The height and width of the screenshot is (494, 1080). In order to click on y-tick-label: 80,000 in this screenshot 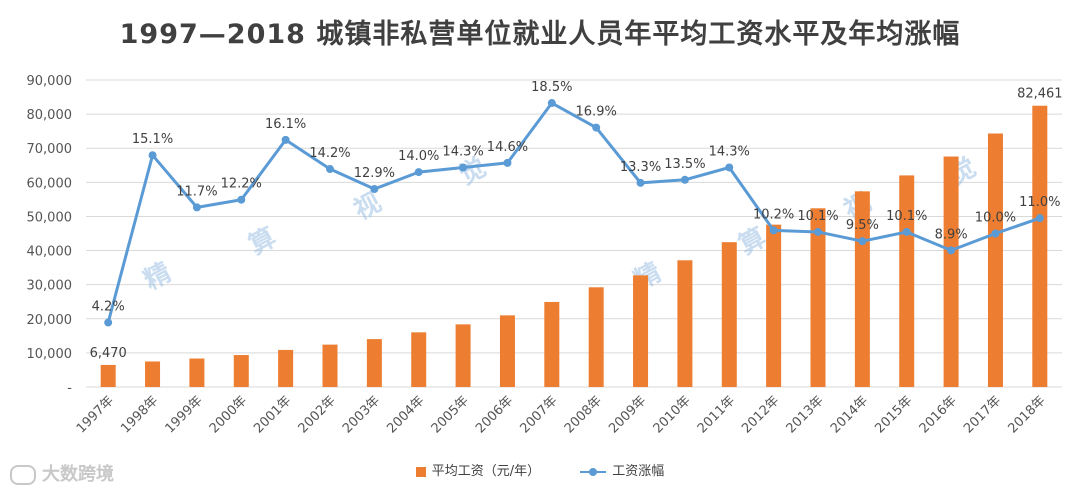, I will do `click(50, 115)`.